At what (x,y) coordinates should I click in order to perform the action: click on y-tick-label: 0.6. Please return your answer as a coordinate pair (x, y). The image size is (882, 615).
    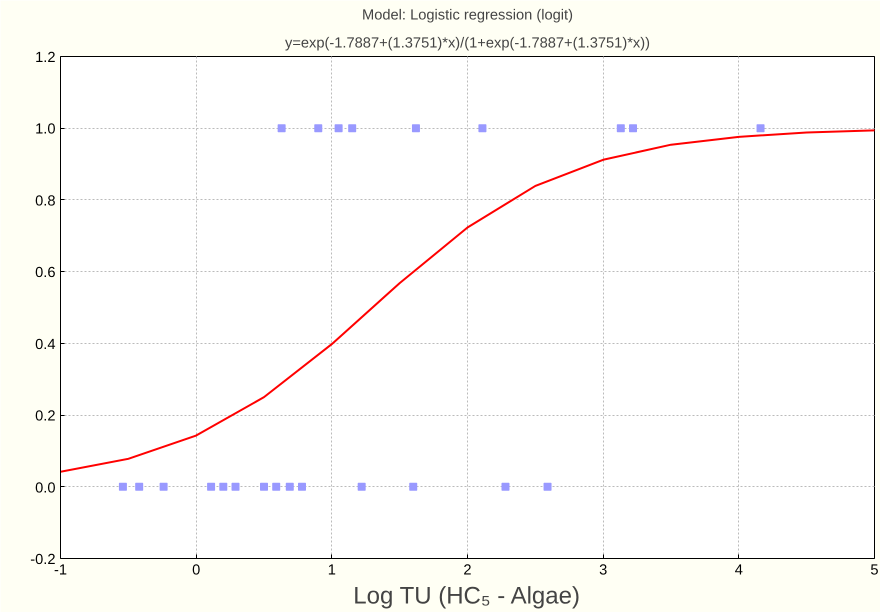
    Looking at the image, I should click on (45, 273).